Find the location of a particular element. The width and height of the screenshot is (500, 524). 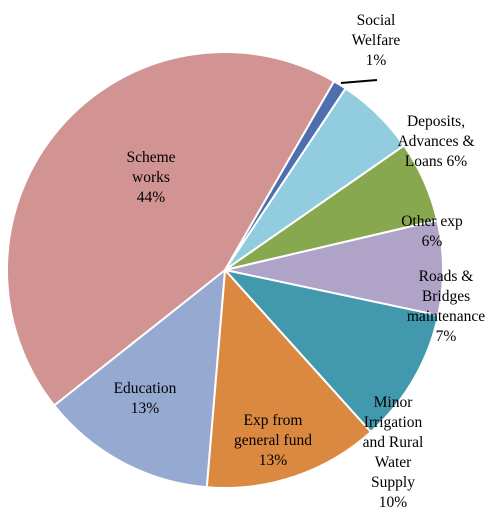

leader-line is located at coordinates (359, 82).